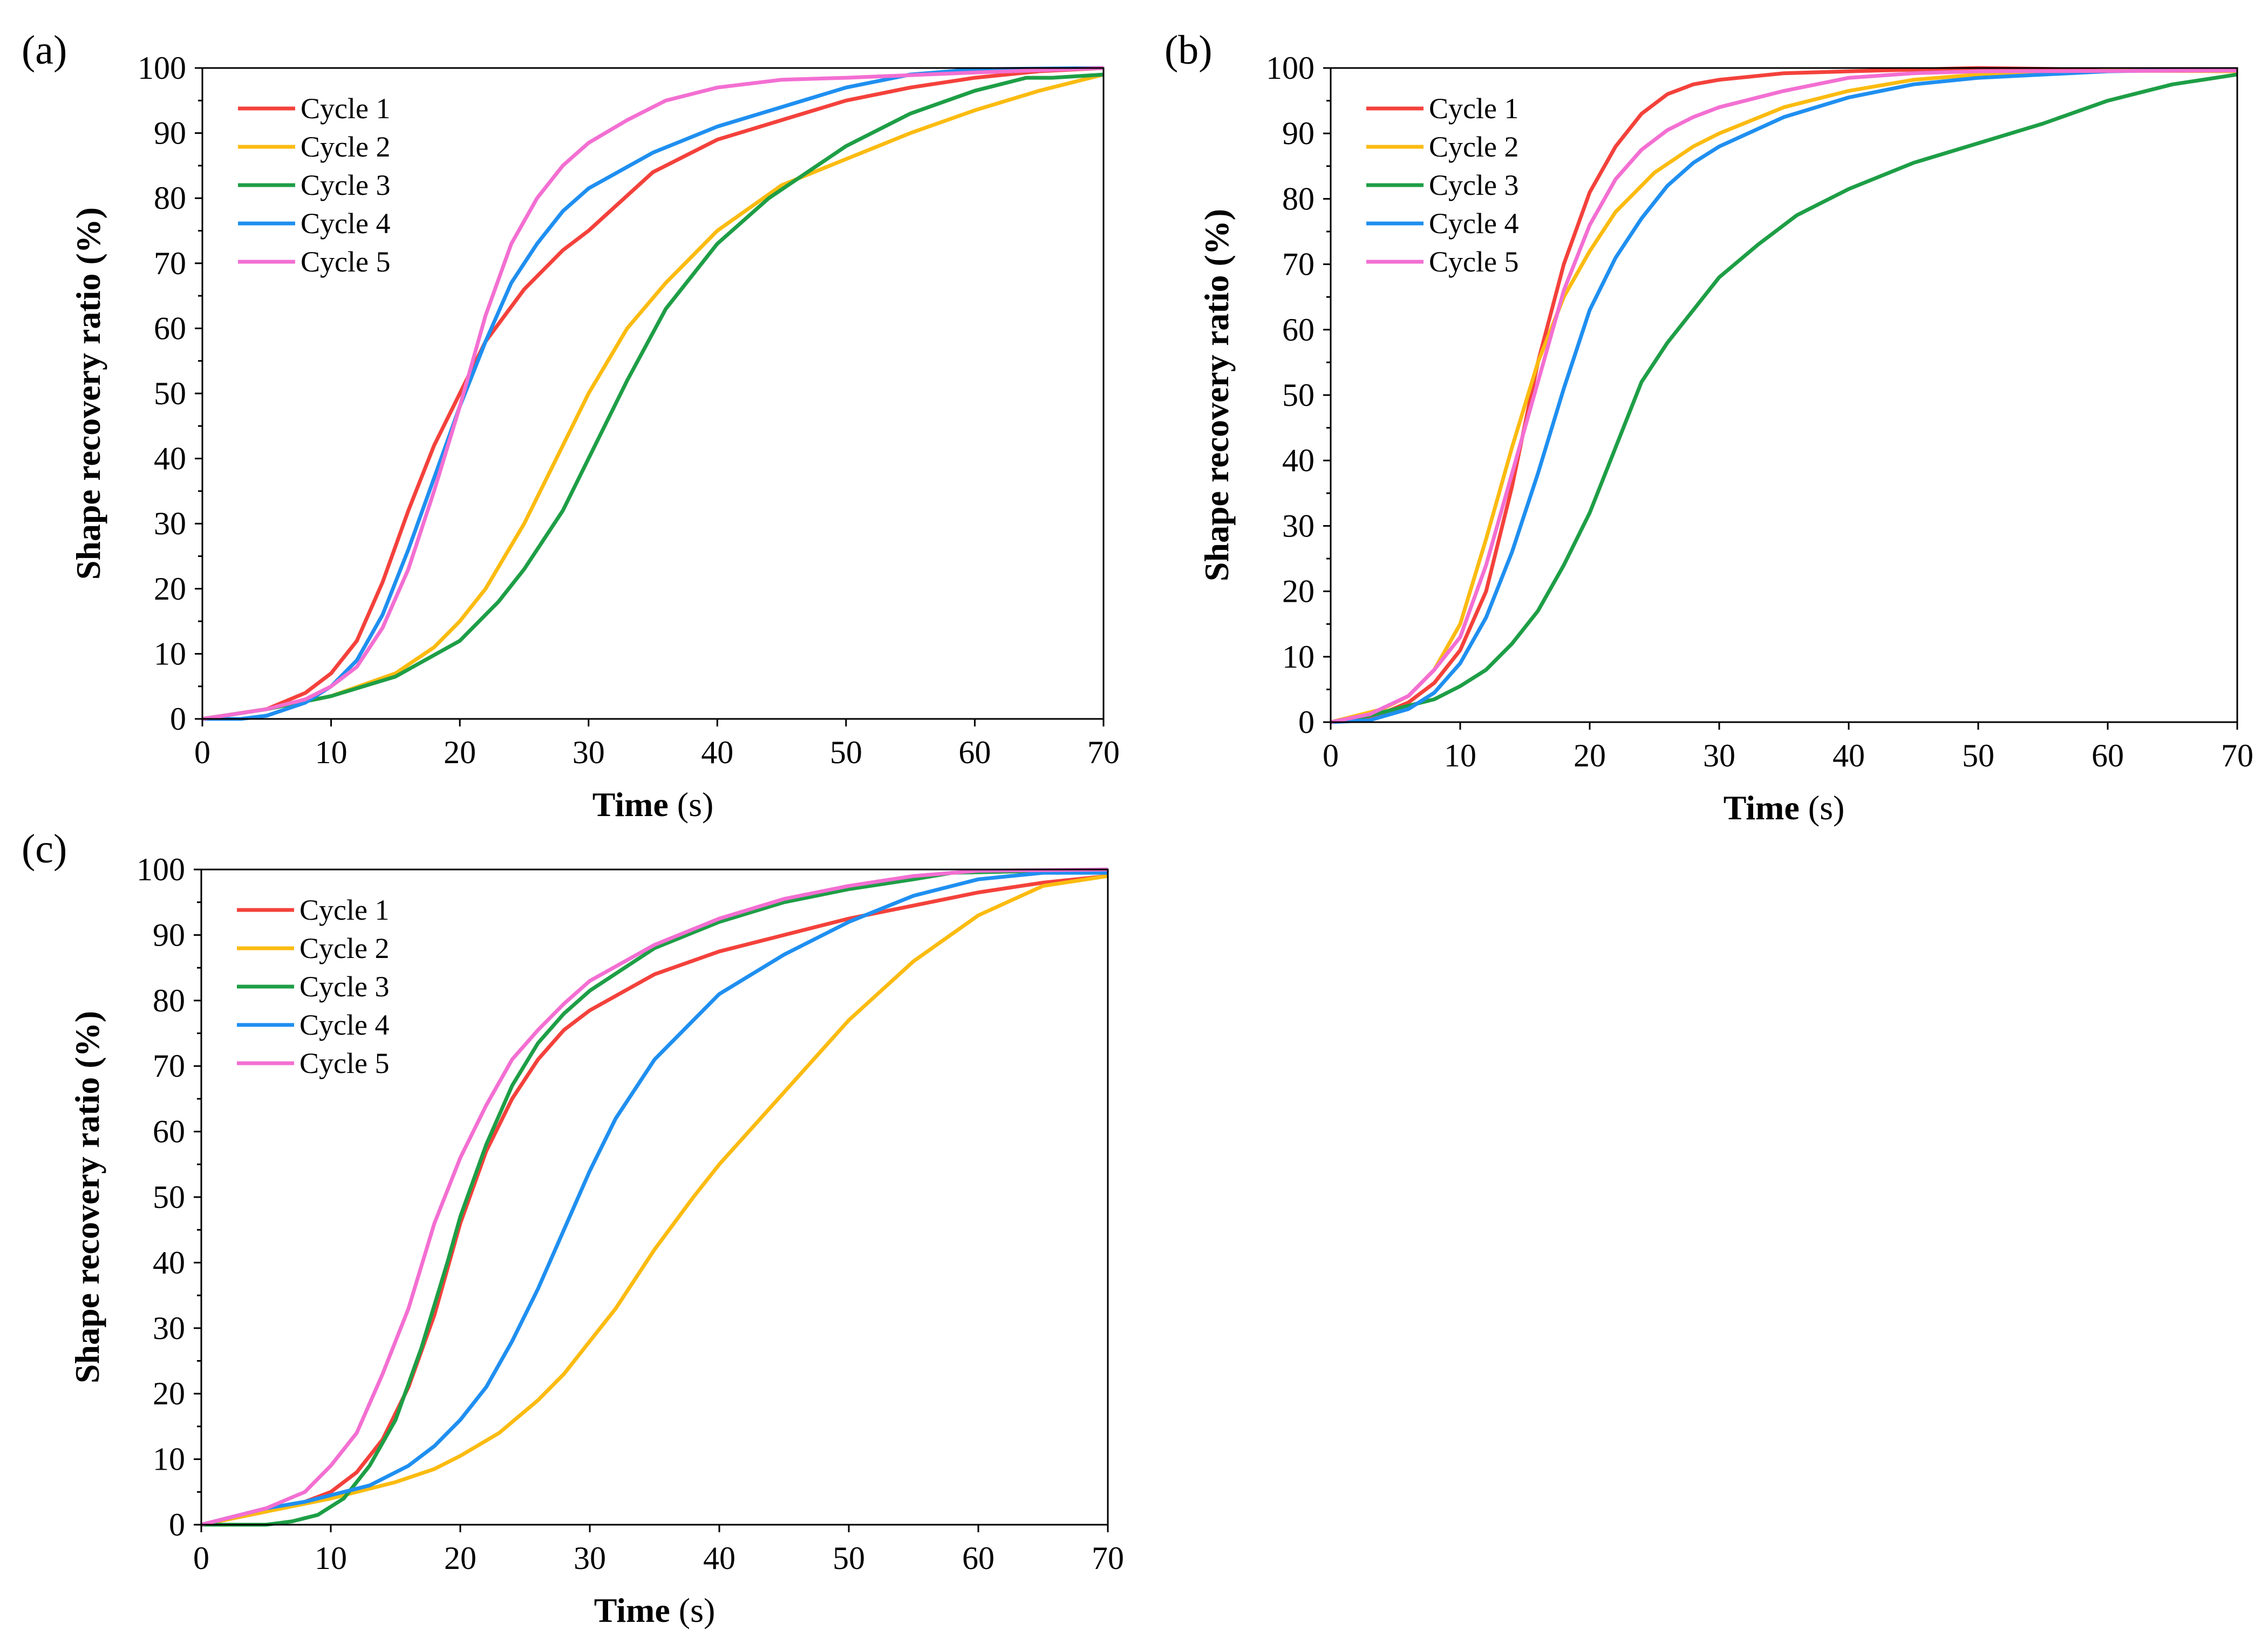  Describe the element at coordinates (1188, 51) in the screenshot. I see `panel-label: (b)` at that location.